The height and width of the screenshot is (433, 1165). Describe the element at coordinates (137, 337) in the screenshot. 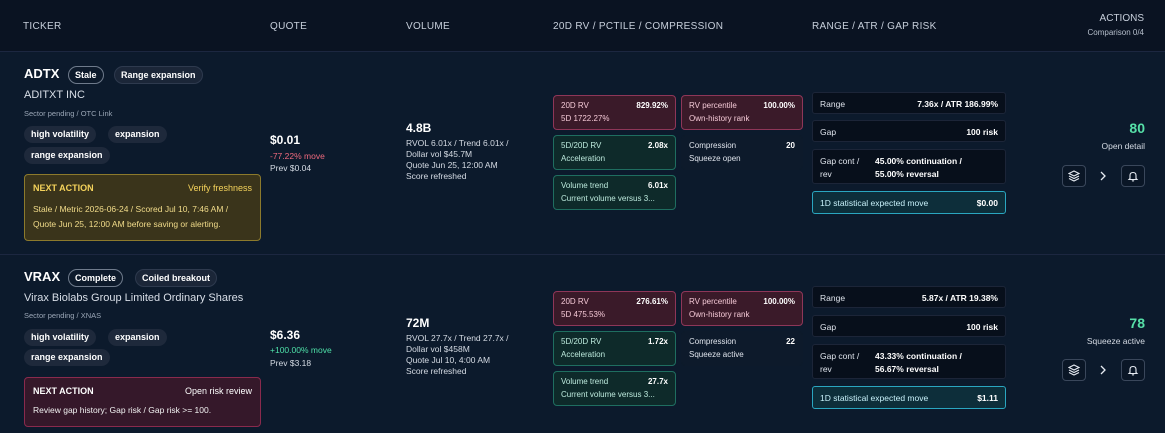

I see `tag-expansion: expansion` at that location.